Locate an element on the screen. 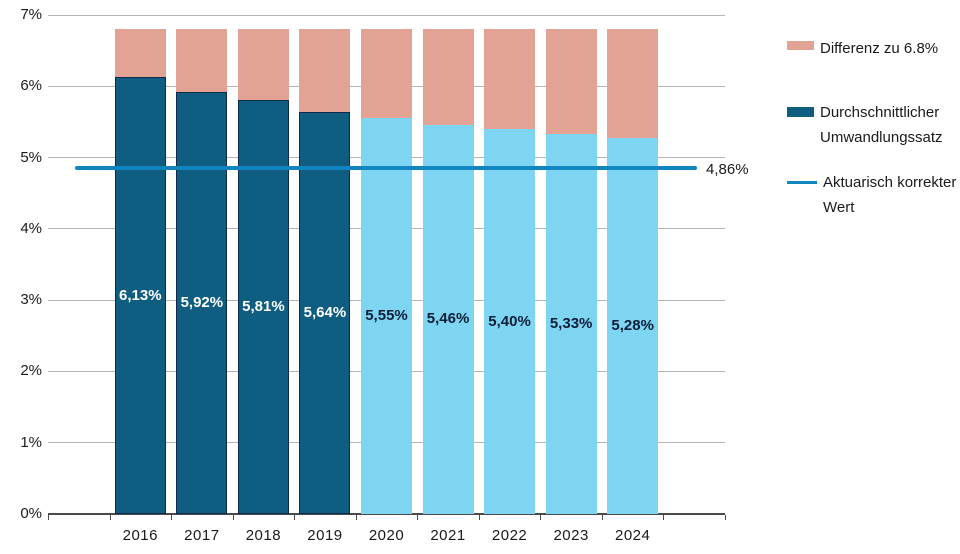 The width and height of the screenshot is (960, 554). x-axis-label-2022: 2022 is located at coordinates (509, 535).